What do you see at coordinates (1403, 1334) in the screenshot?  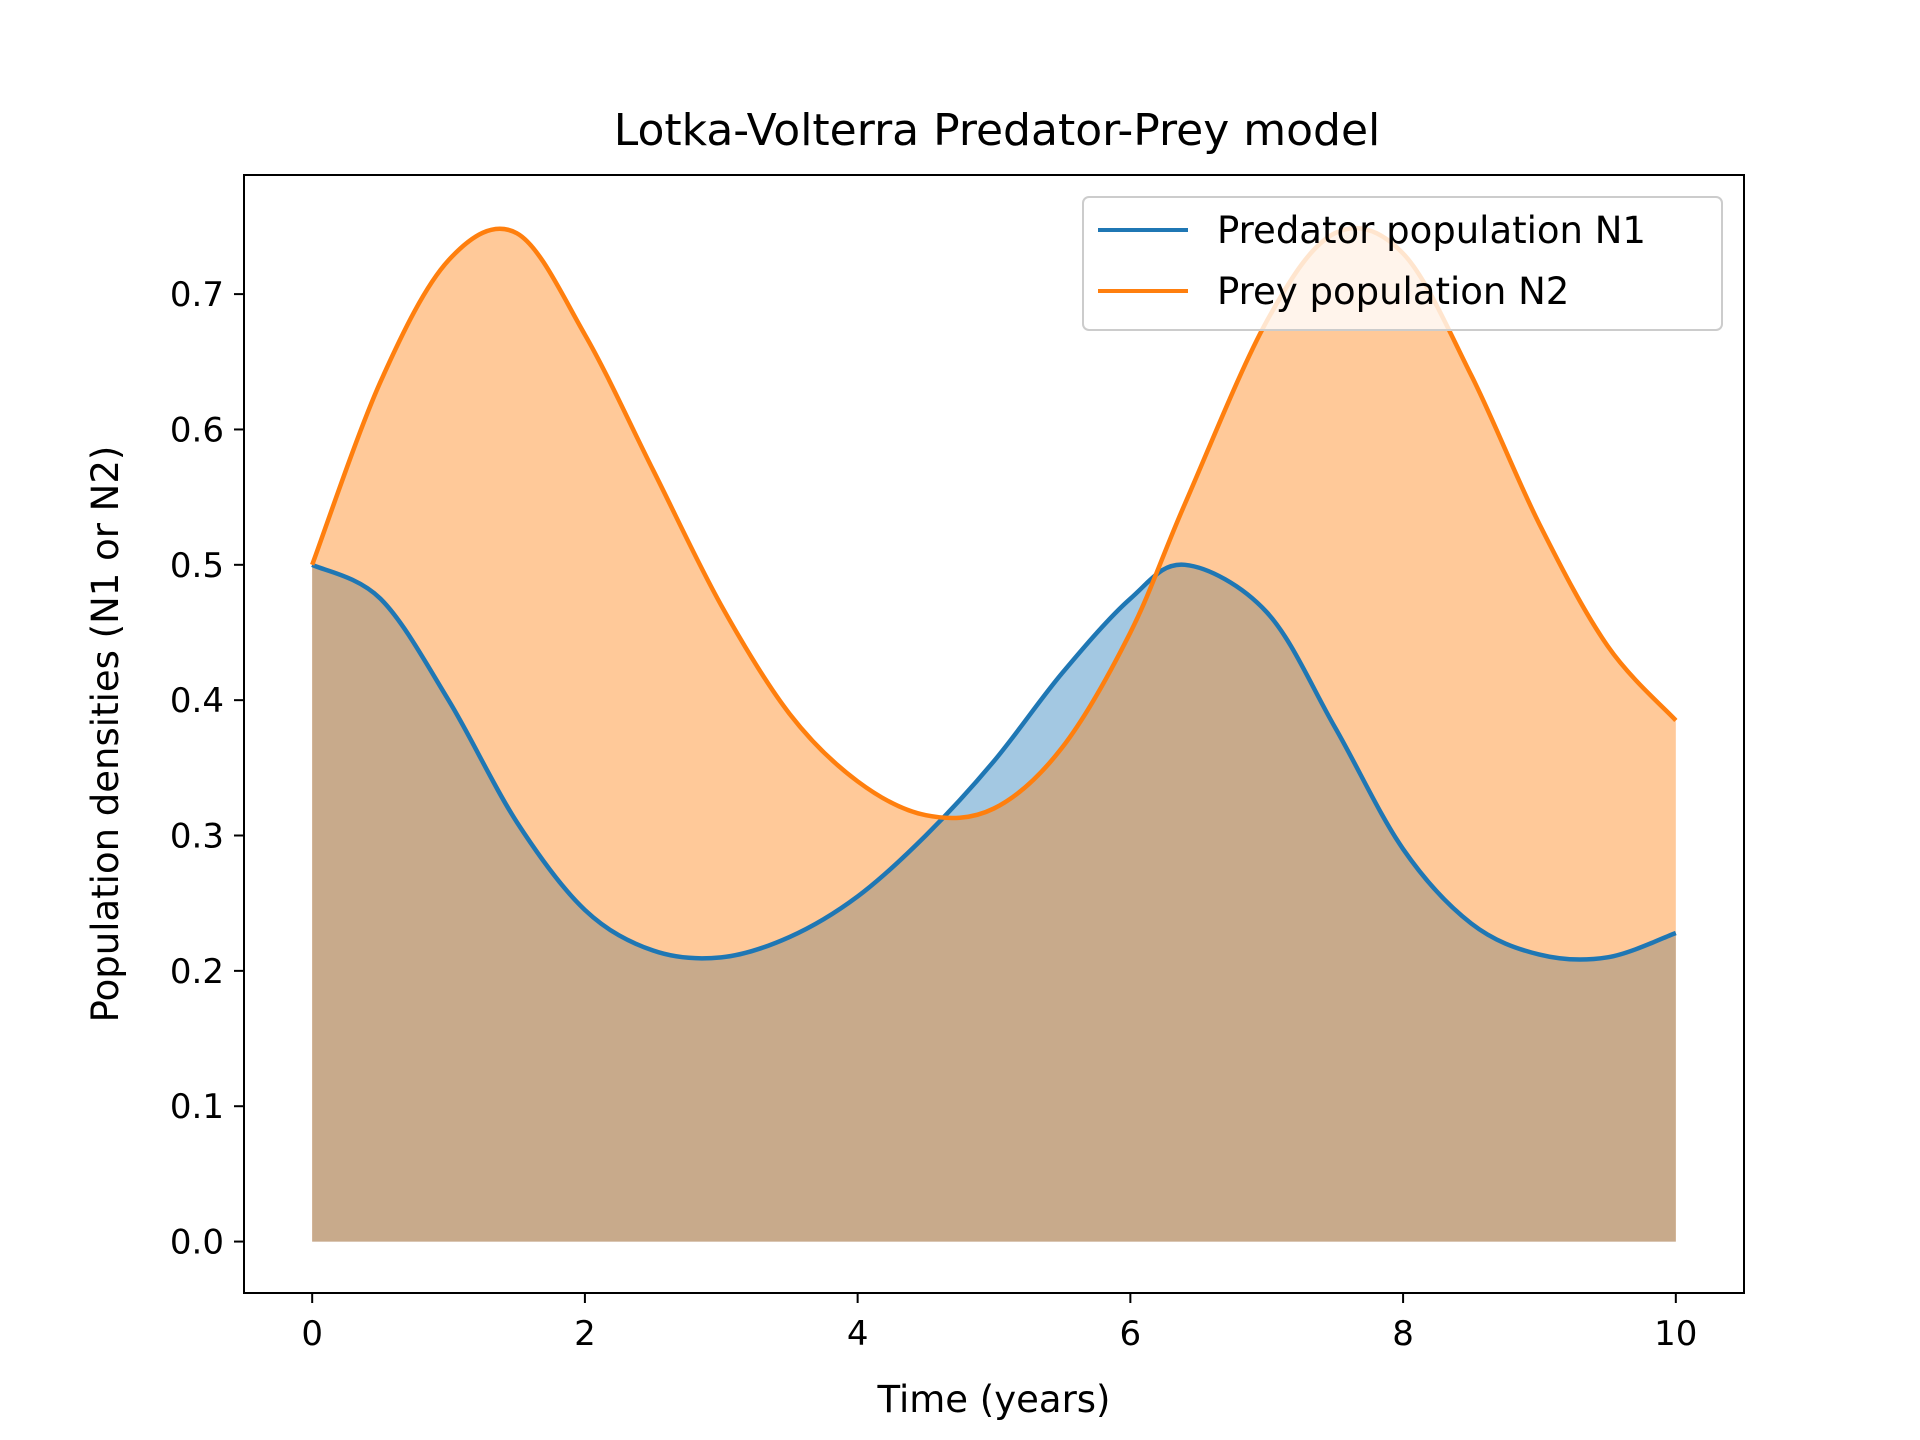 I see `x-tick-label: 8` at bounding box center [1403, 1334].